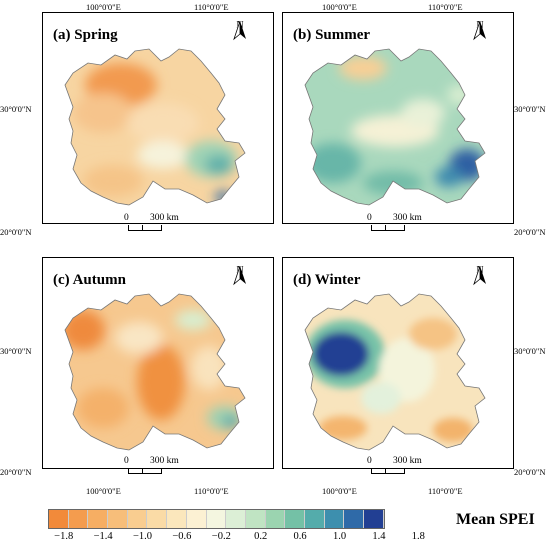  What do you see at coordinates (182, 536) in the screenshot?
I see `legend-tick-label: −0.6` at bounding box center [182, 536].